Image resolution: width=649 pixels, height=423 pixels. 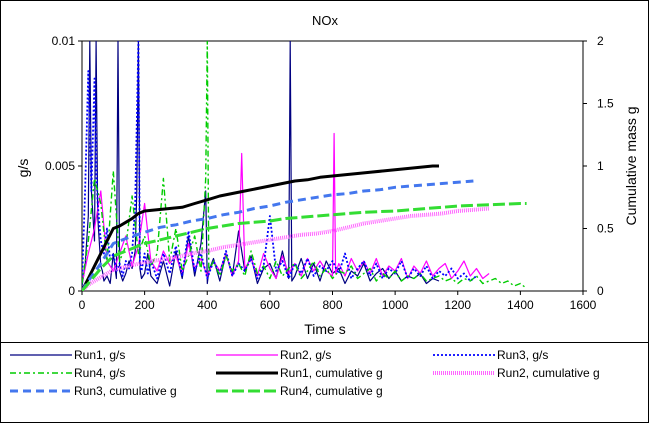 What do you see at coordinates (457, 305) in the screenshot?
I see `x-tick-label: 1200` at bounding box center [457, 305].